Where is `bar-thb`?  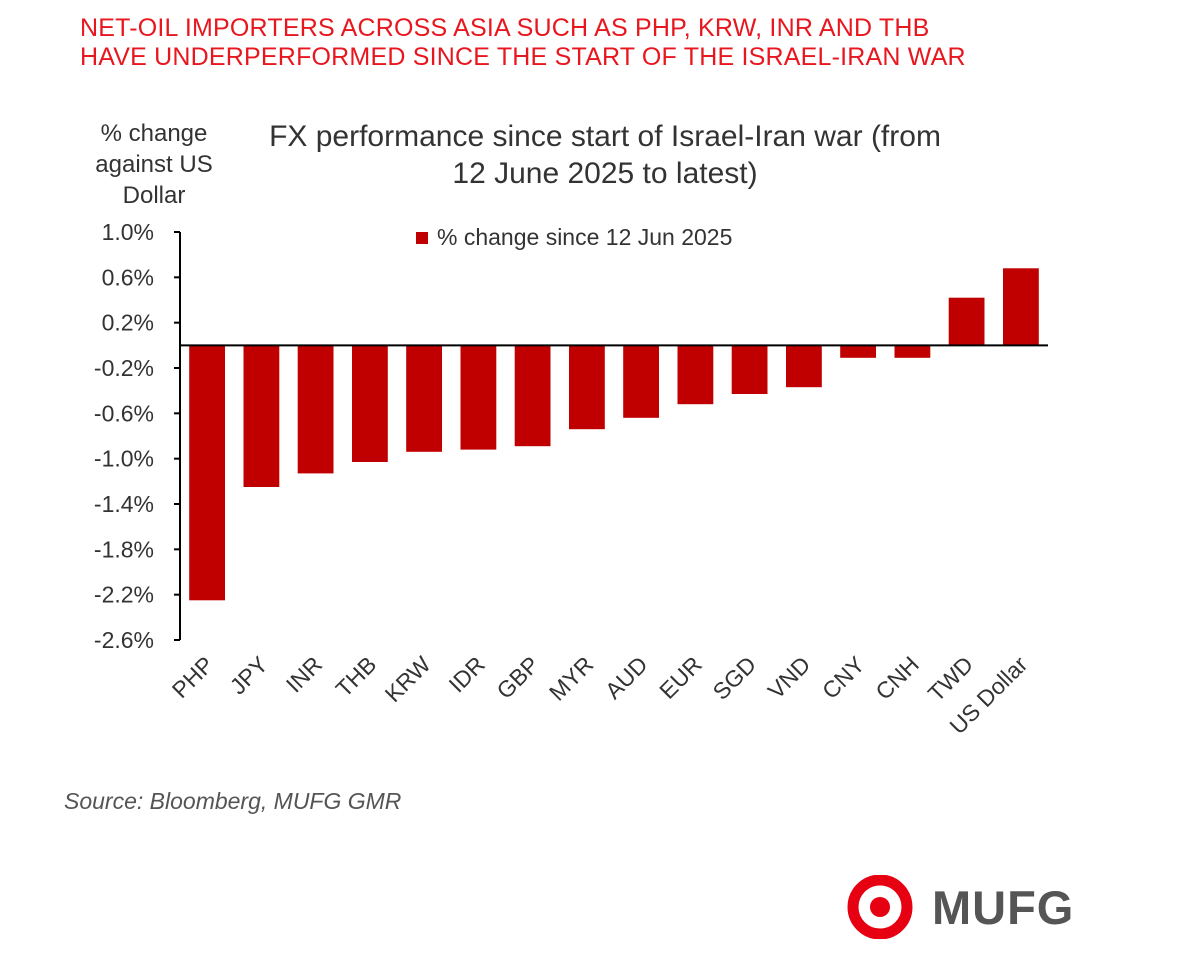
bar-thb is located at coordinates (370, 403).